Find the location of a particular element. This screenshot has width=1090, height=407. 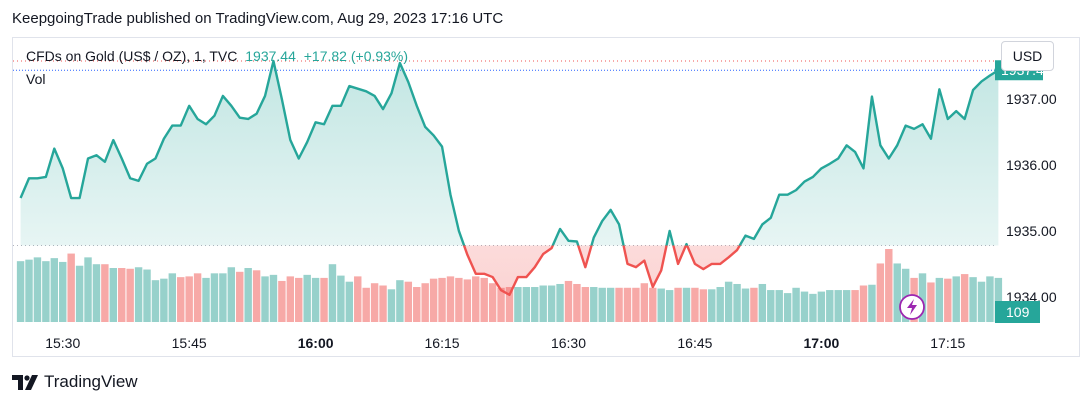

currency-button: USD is located at coordinates (1027, 56).